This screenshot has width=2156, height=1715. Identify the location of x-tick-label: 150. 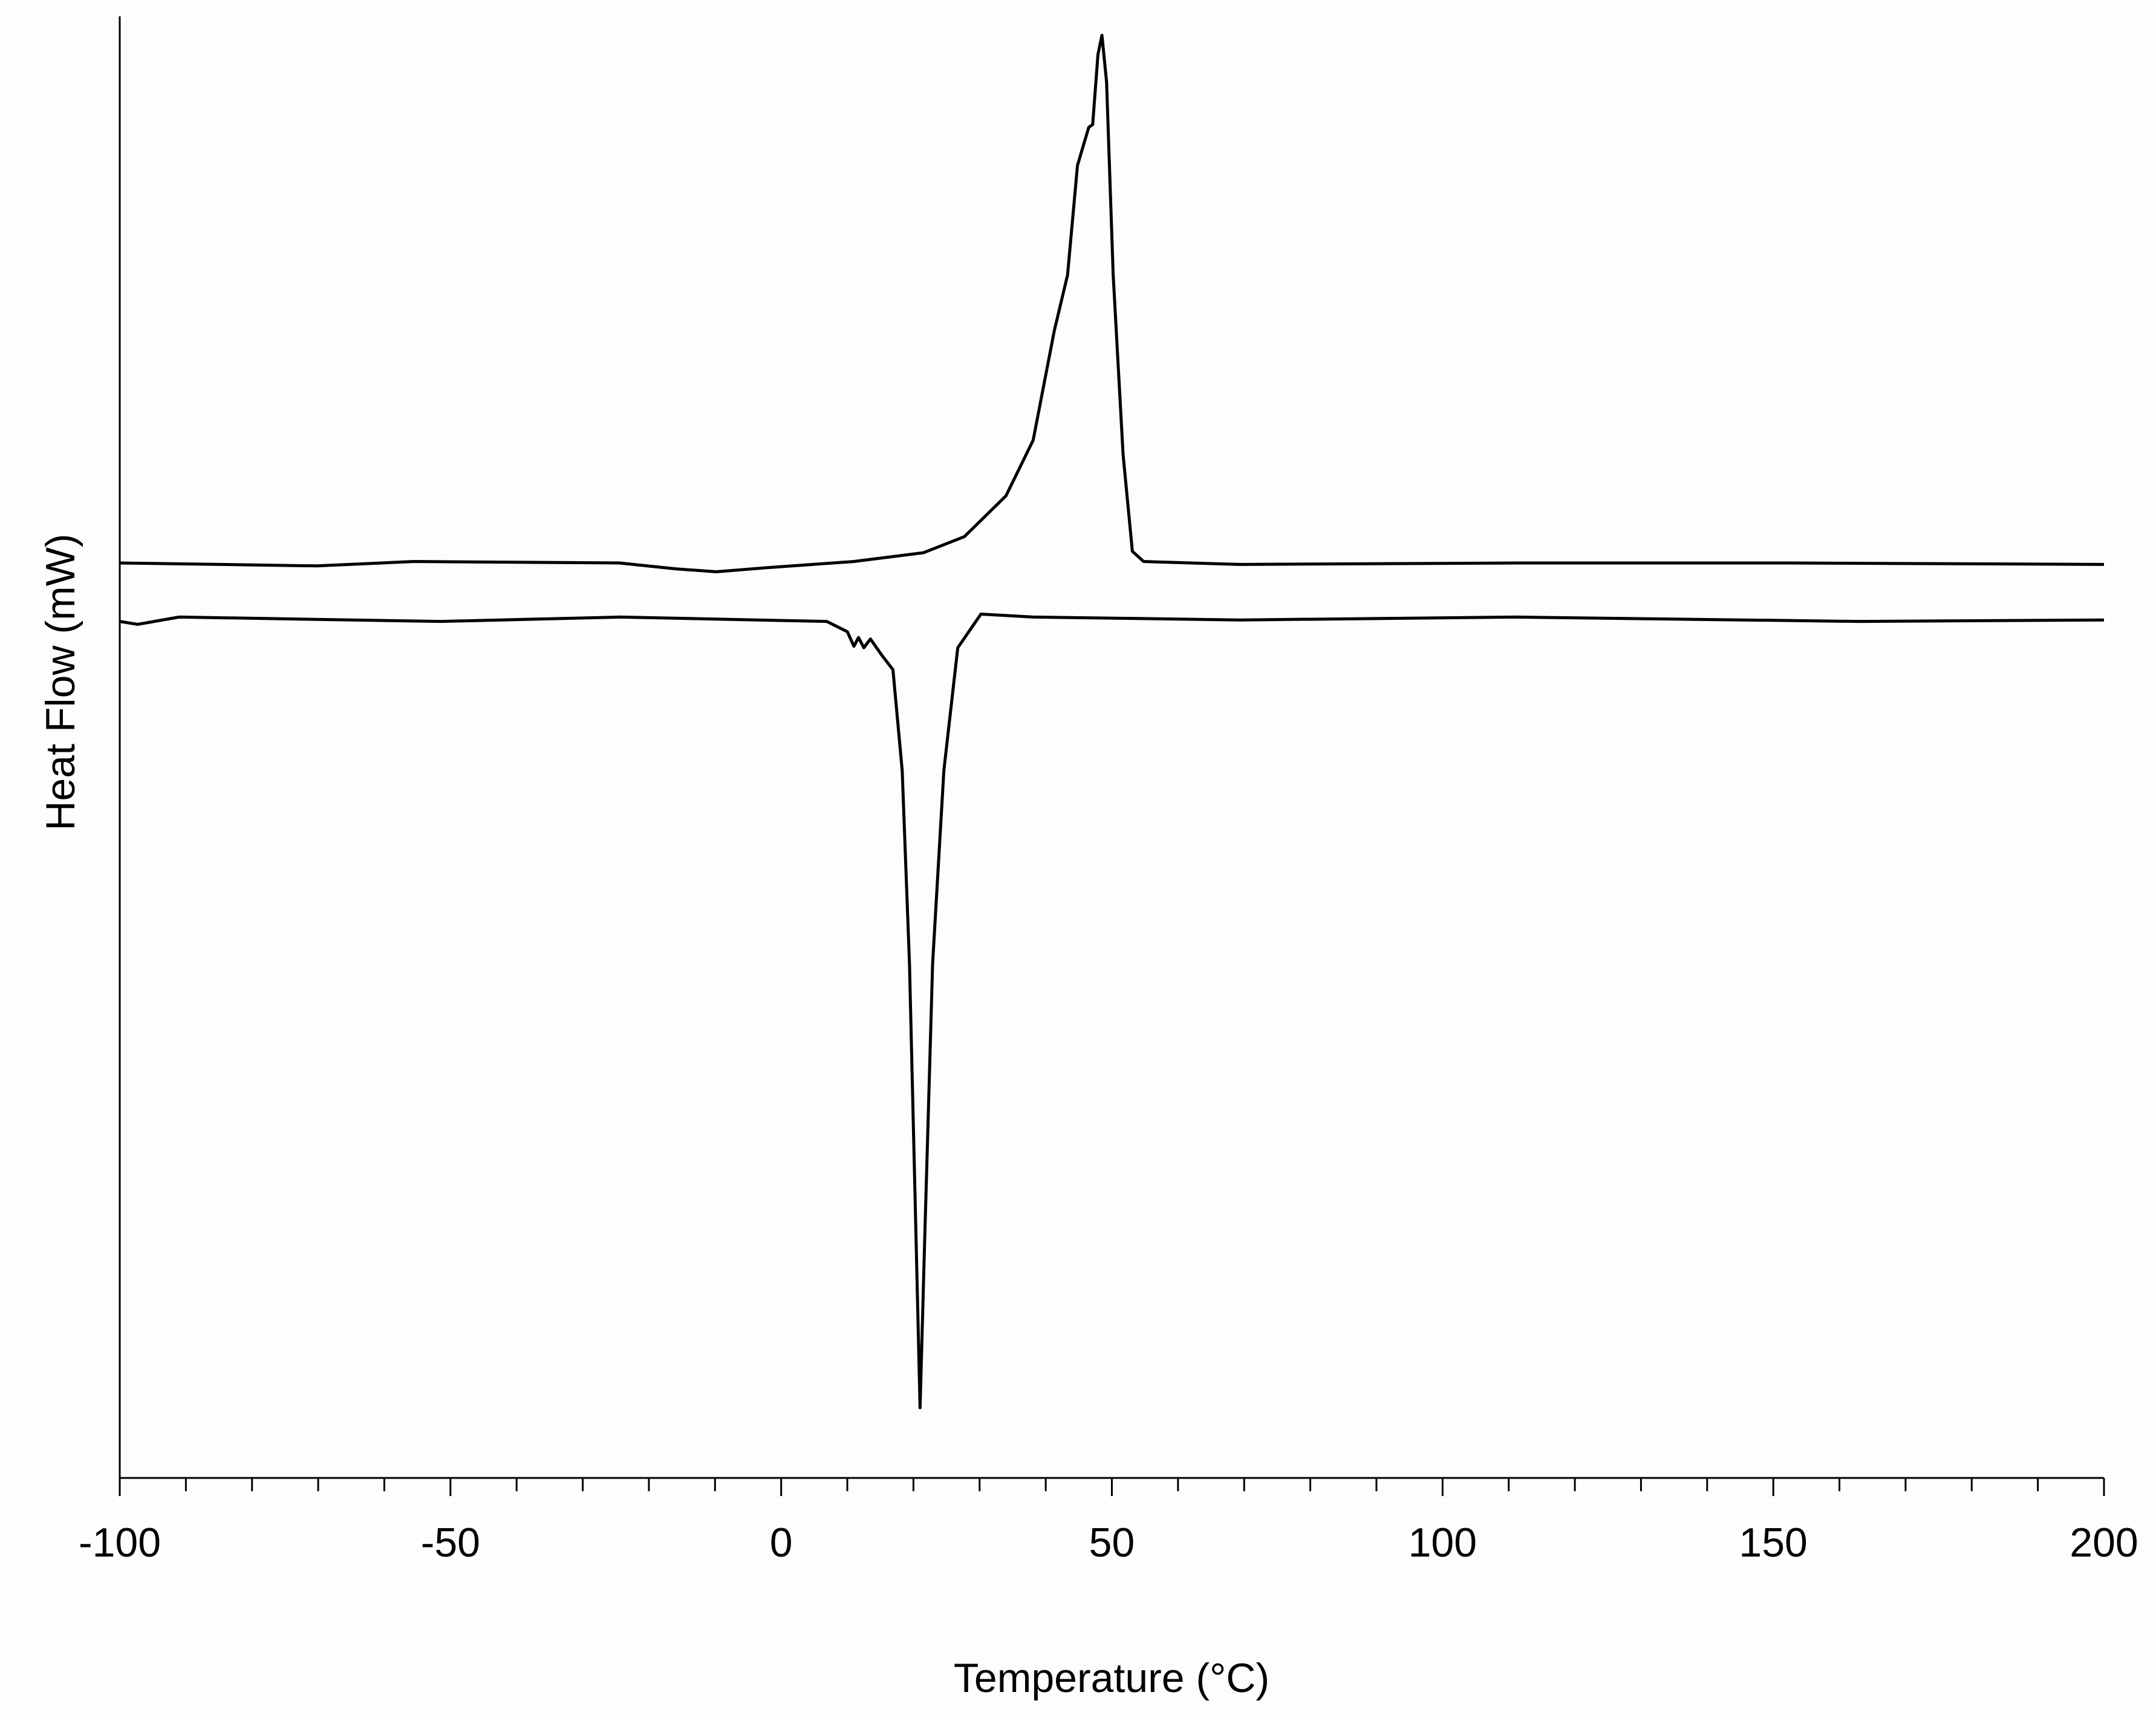
(1773, 1543).